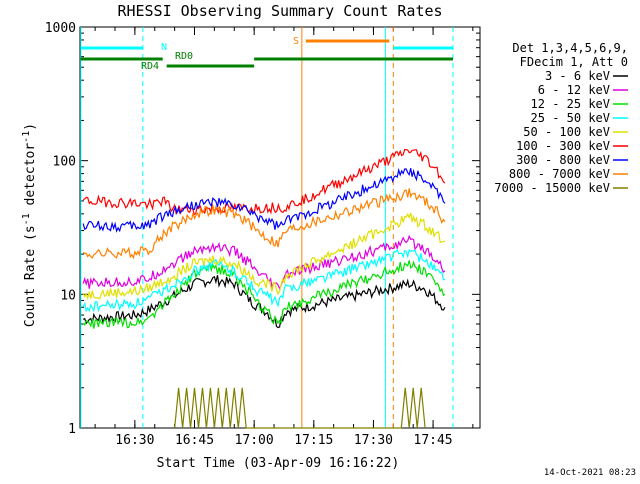 This screenshot has width=640, height=484. Describe the element at coordinates (68, 295) in the screenshot. I see `y-tick-label: 10` at that location.